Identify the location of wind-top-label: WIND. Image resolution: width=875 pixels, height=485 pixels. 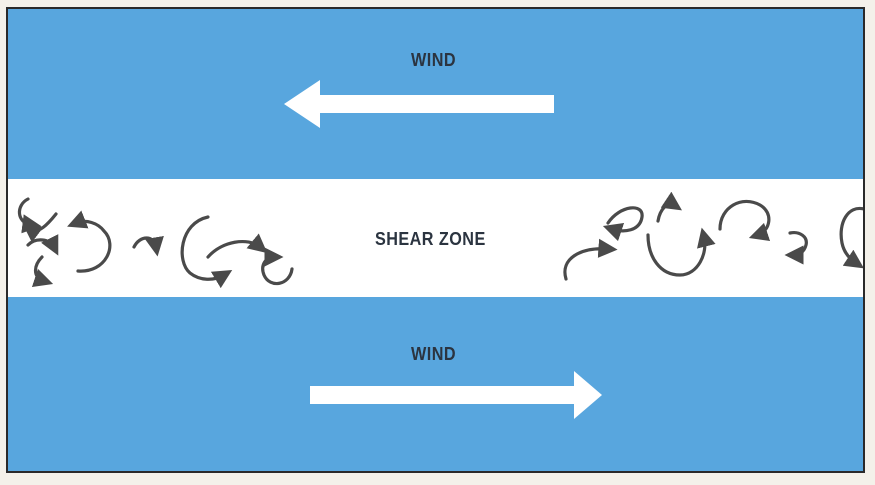
(433, 60).